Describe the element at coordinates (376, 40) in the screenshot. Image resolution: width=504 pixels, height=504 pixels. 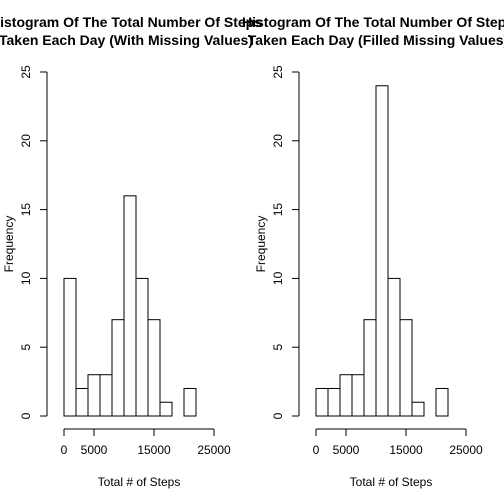
I see `chart-title-line-2: Taken Each Day (Filled Missing Values)` at that location.